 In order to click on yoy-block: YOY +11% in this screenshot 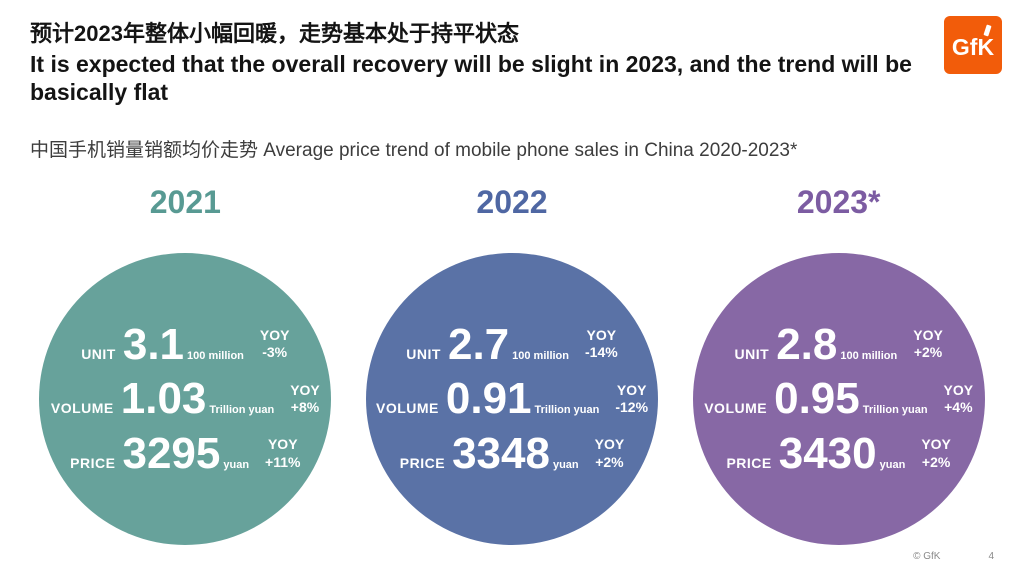, I will do `click(282, 453)`.